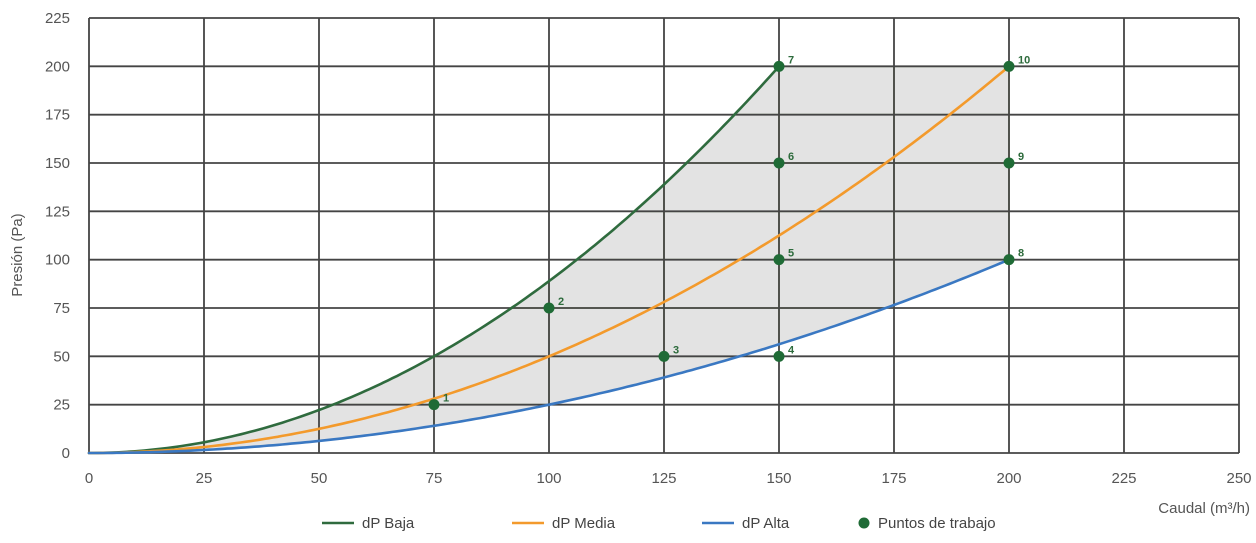 This screenshot has width=1256, height=543. What do you see at coordinates (663, 478) in the screenshot?
I see `x-tick-label: 125` at bounding box center [663, 478].